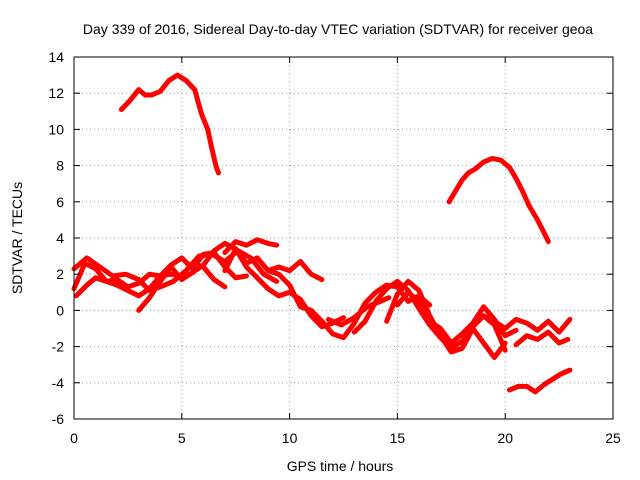 The height and width of the screenshot is (480, 640). Describe the element at coordinates (60, 166) in the screenshot. I see `y-tick-label: 8` at that location.